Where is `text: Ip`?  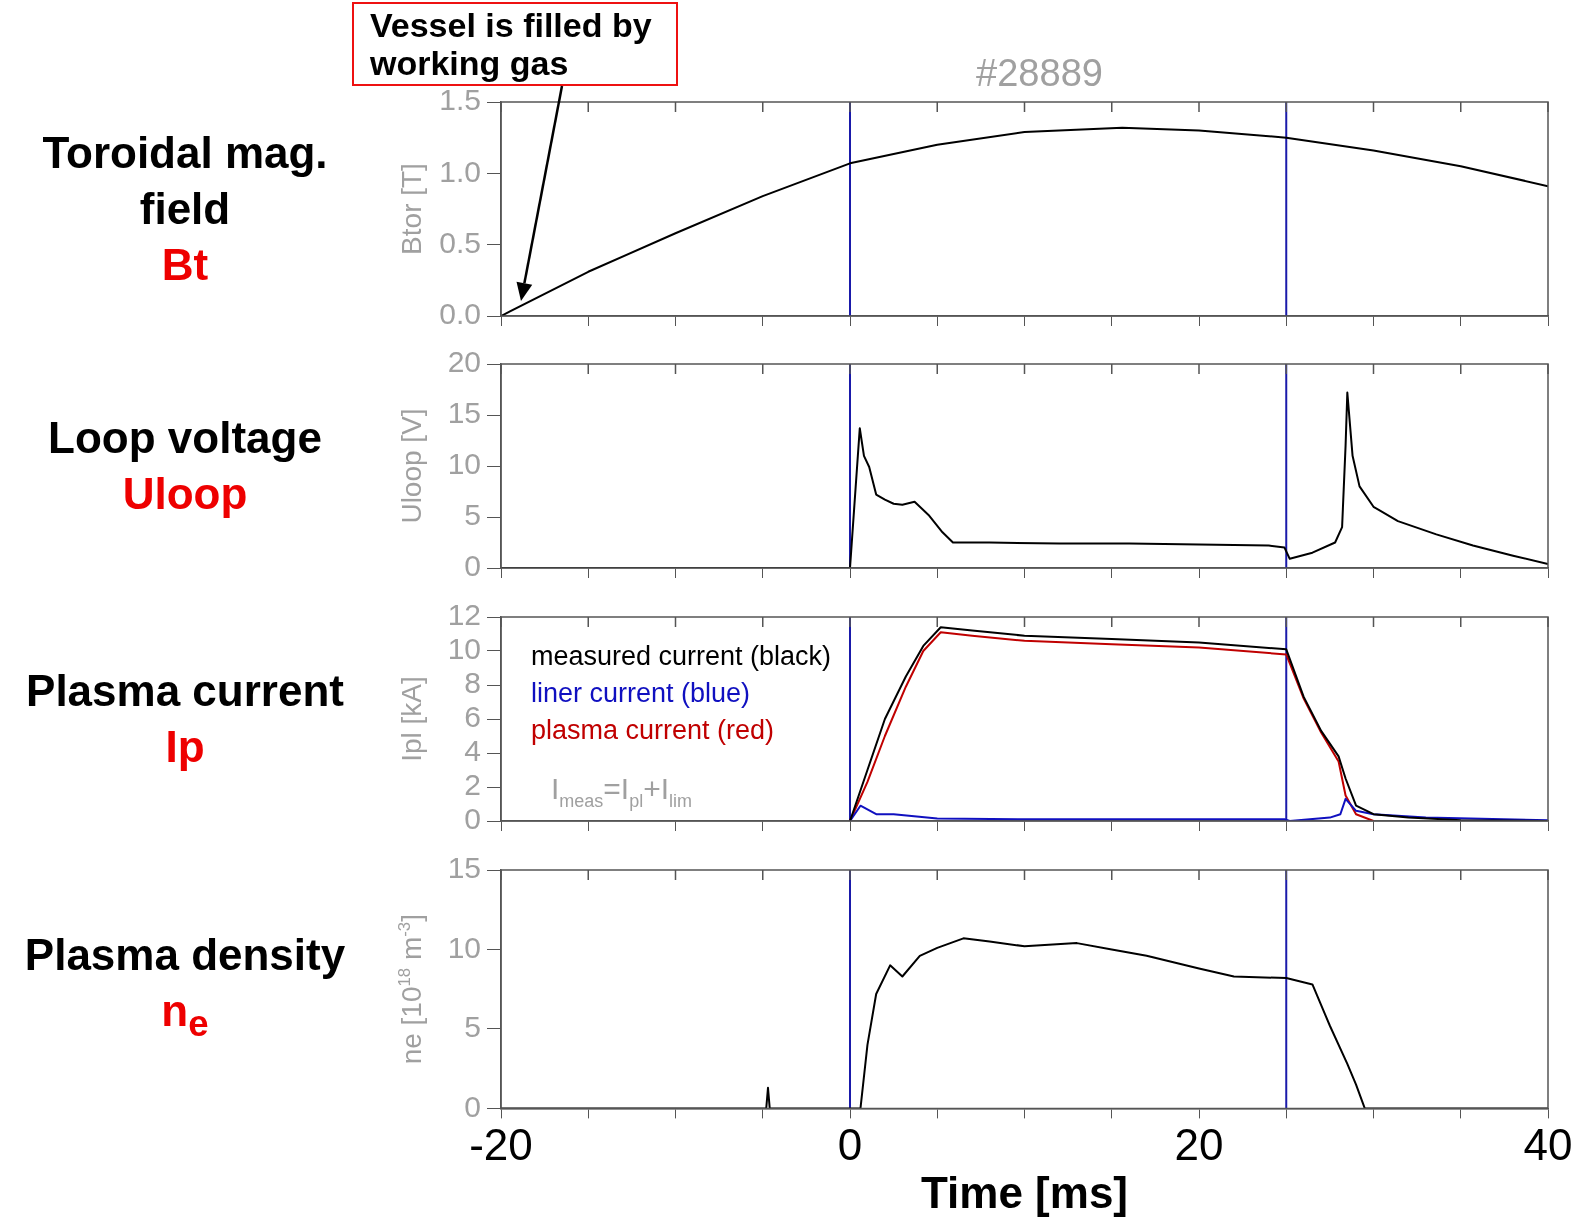
text: Ip is located at coordinates (185, 747).